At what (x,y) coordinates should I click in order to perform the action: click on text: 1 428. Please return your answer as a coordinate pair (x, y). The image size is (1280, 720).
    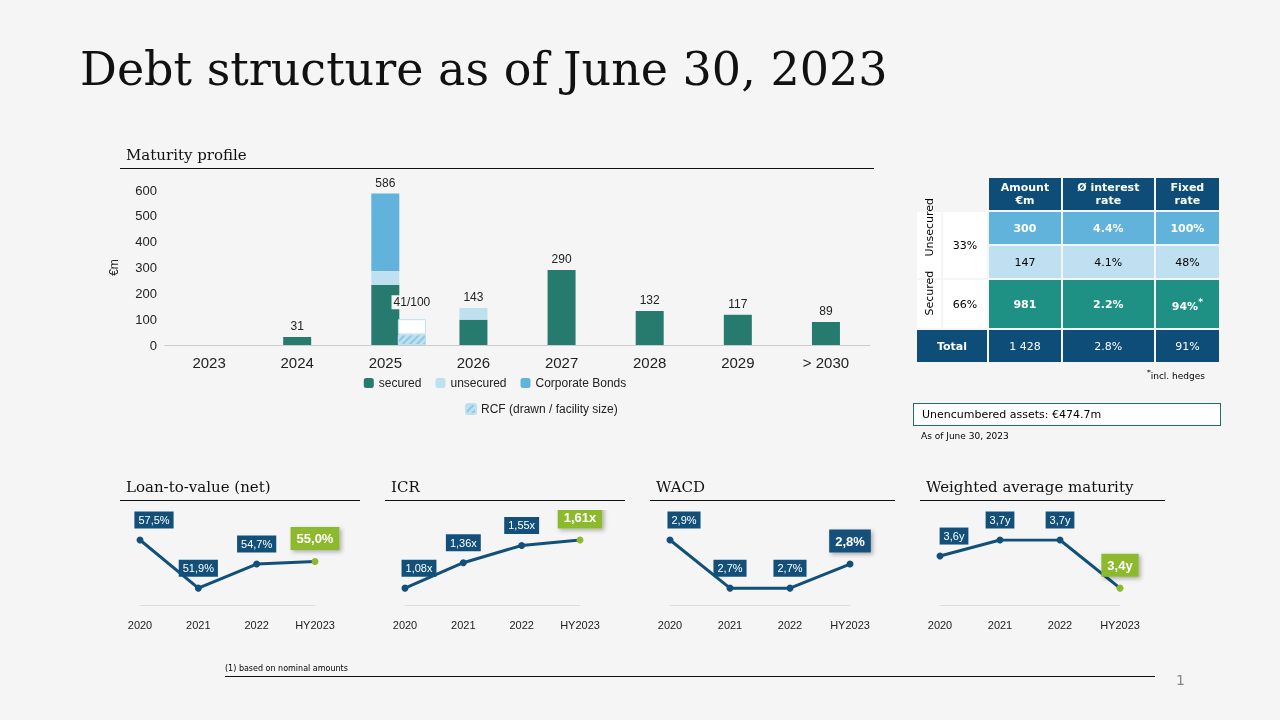
    Looking at the image, I should click on (1025, 346).